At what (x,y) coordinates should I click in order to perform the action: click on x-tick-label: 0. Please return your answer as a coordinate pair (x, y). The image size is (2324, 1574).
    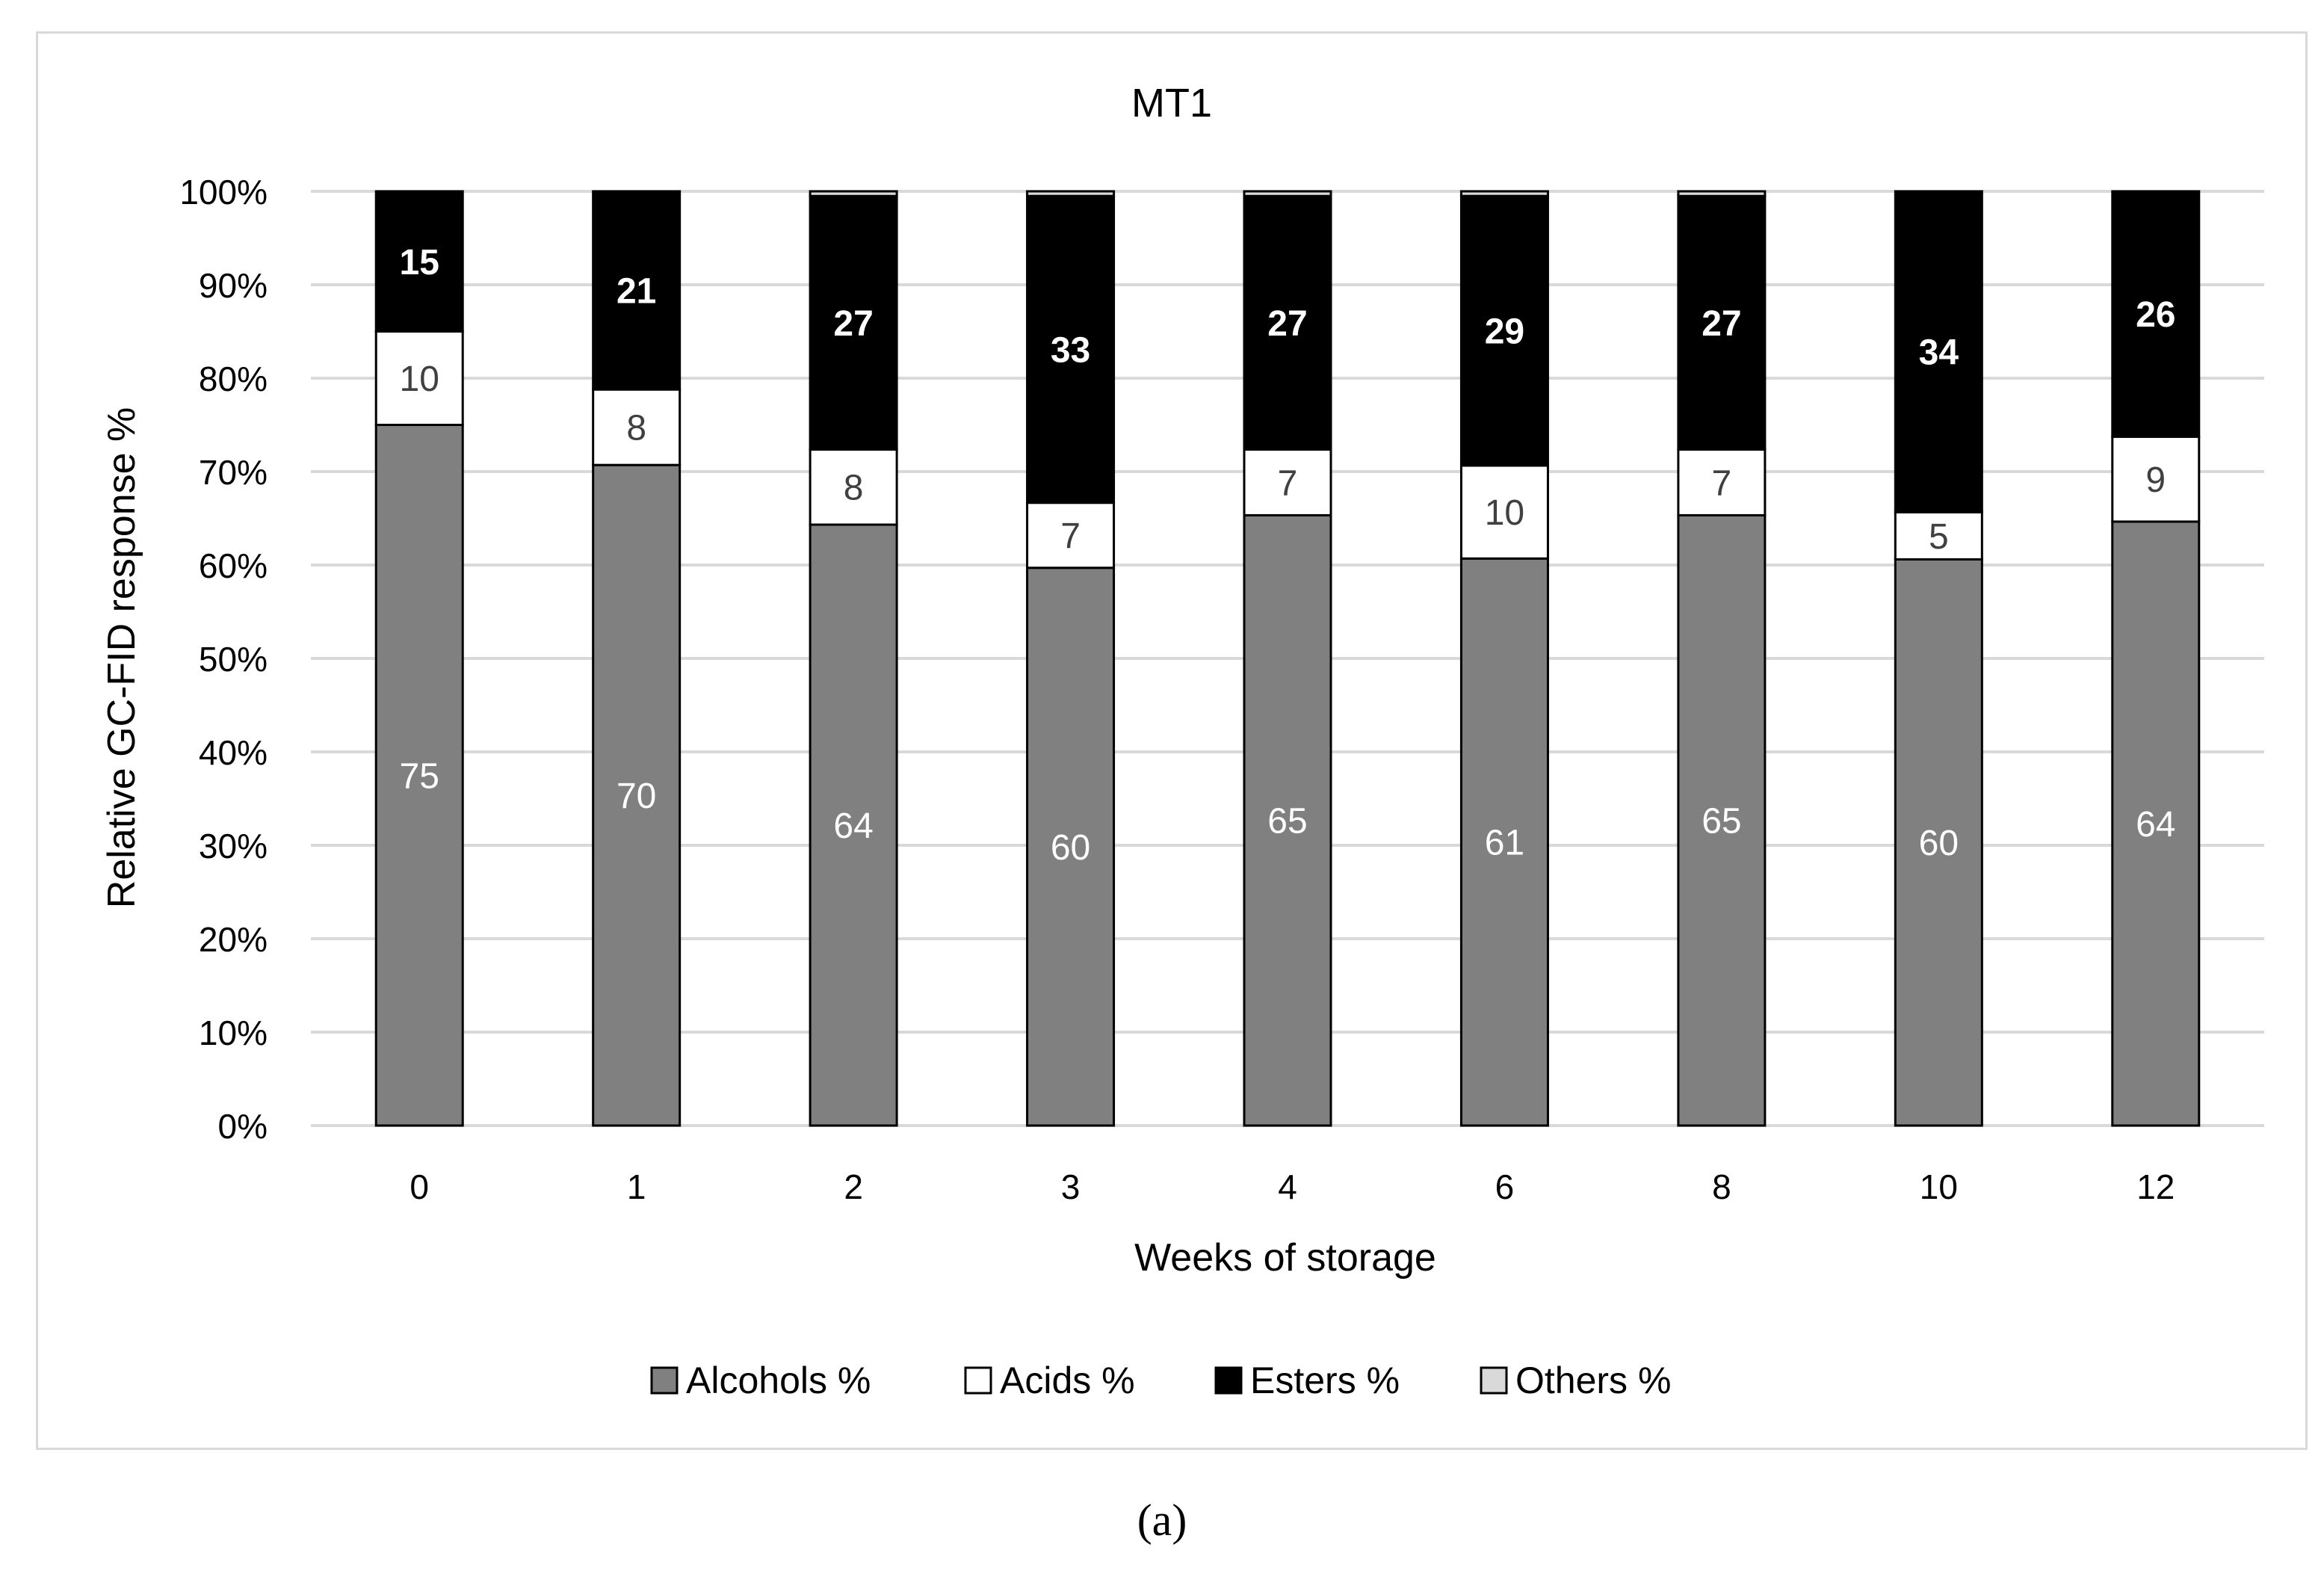
    Looking at the image, I should click on (419, 1186).